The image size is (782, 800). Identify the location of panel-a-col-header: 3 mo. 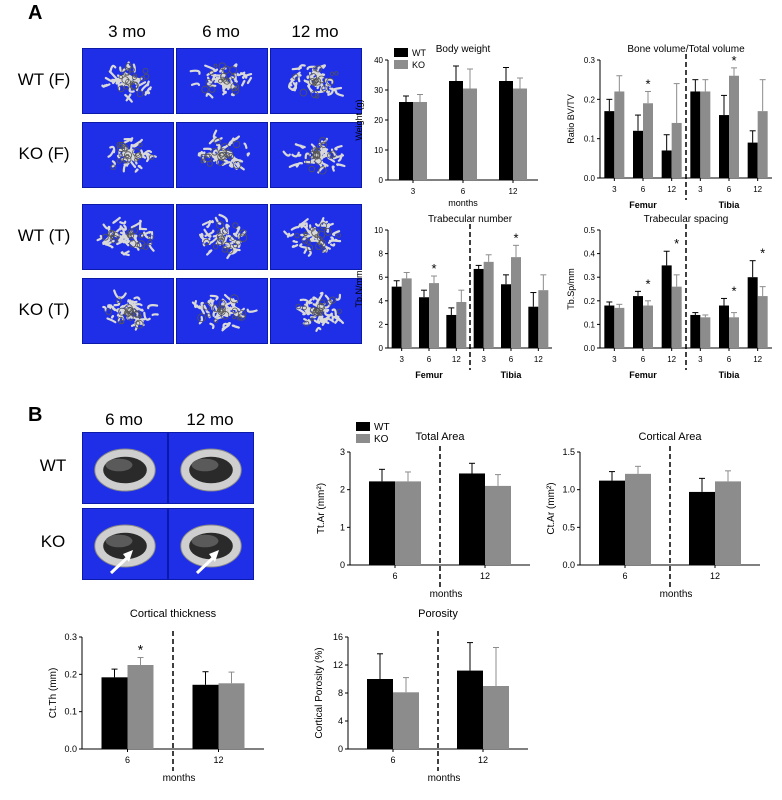
(127, 31).